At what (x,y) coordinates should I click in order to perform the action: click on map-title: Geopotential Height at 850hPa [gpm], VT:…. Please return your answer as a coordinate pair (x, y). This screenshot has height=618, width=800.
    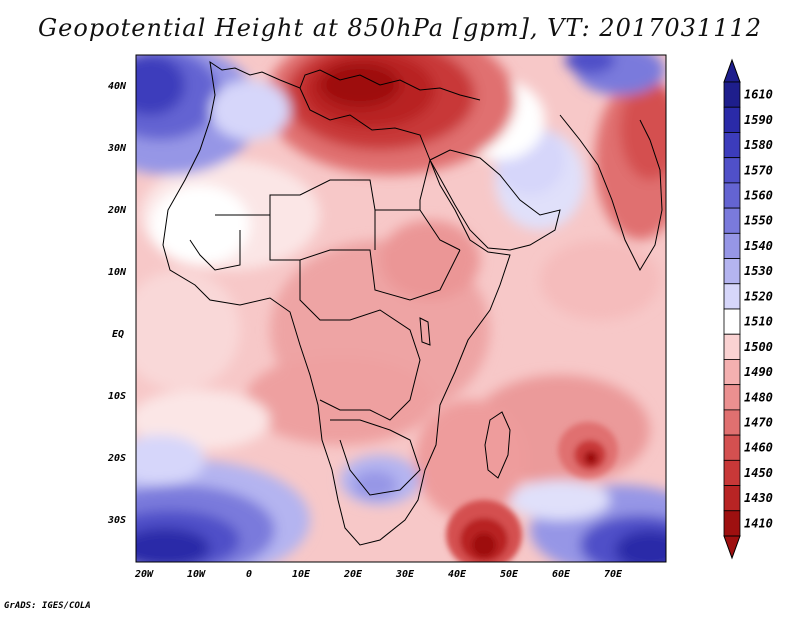
    Looking at the image, I should click on (400, 28).